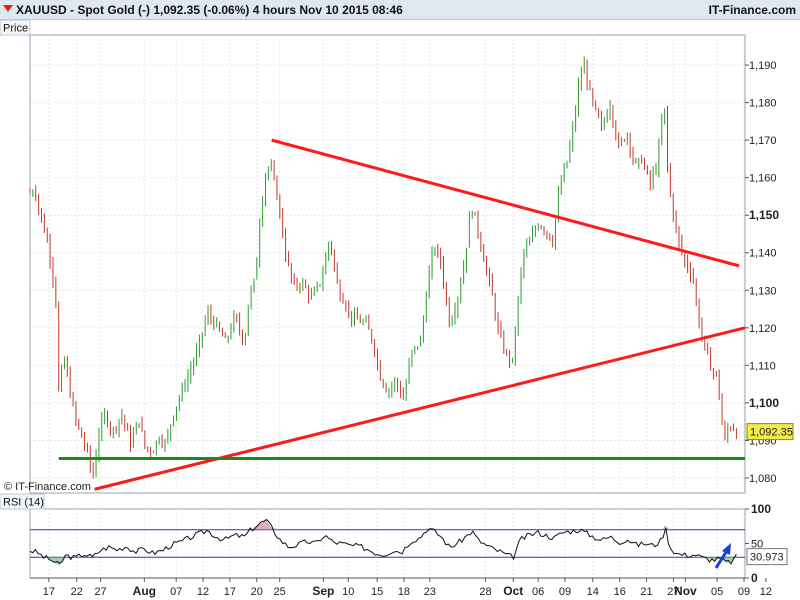  I want to click on x-tick-label: 23, so click(430, 592).